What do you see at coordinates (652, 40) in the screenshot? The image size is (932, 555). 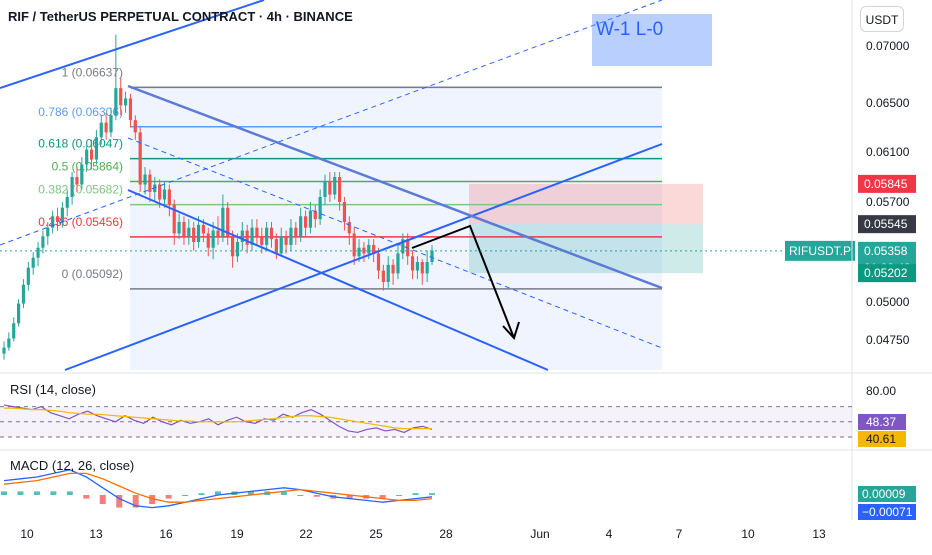 I see `win-loss-annotation: W-1 L-0` at bounding box center [652, 40].